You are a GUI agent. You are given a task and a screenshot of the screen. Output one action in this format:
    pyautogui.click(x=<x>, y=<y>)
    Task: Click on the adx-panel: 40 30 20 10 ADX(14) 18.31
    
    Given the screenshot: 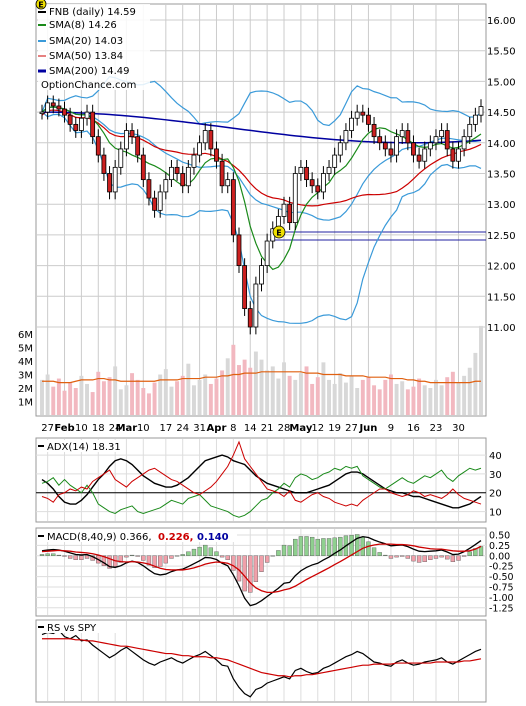 What is the action you would take?
    pyautogui.click(x=268, y=480)
    